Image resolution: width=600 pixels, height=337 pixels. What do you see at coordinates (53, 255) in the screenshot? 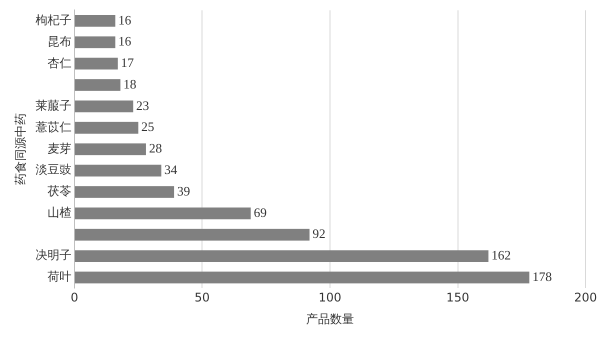
I see `y-tick-label: 决明子` at bounding box center [53, 255].